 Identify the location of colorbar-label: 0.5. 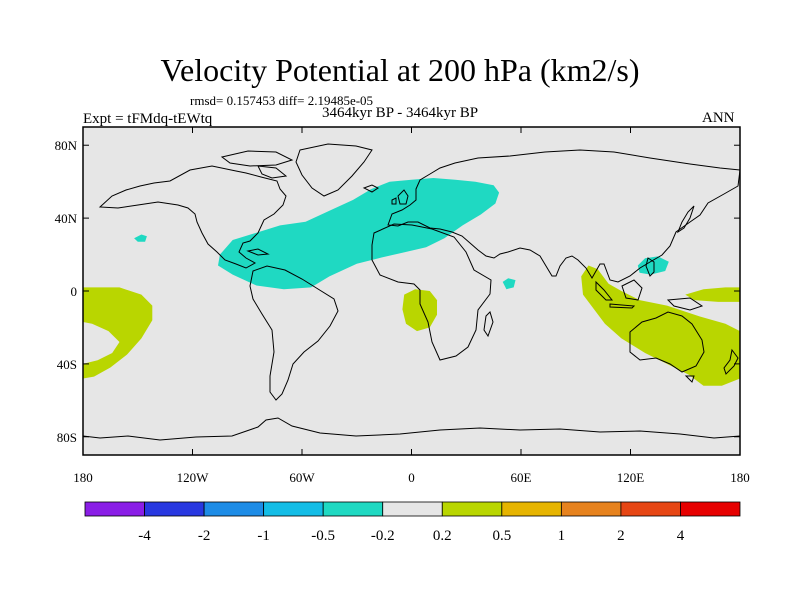
(501, 536).